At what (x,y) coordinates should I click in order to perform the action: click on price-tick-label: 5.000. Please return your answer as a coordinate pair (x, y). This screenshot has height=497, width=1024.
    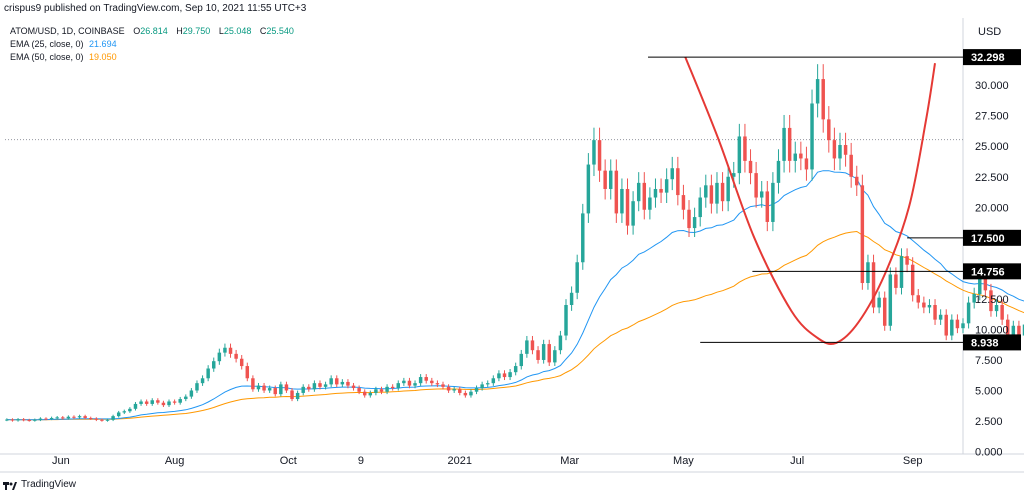
    Looking at the image, I should click on (989, 391).